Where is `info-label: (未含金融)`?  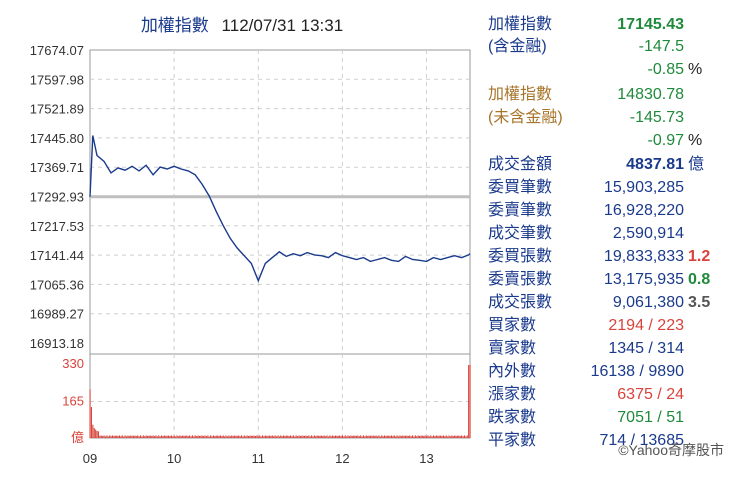 info-label: (未含金融) is located at coordinates (525, 117).